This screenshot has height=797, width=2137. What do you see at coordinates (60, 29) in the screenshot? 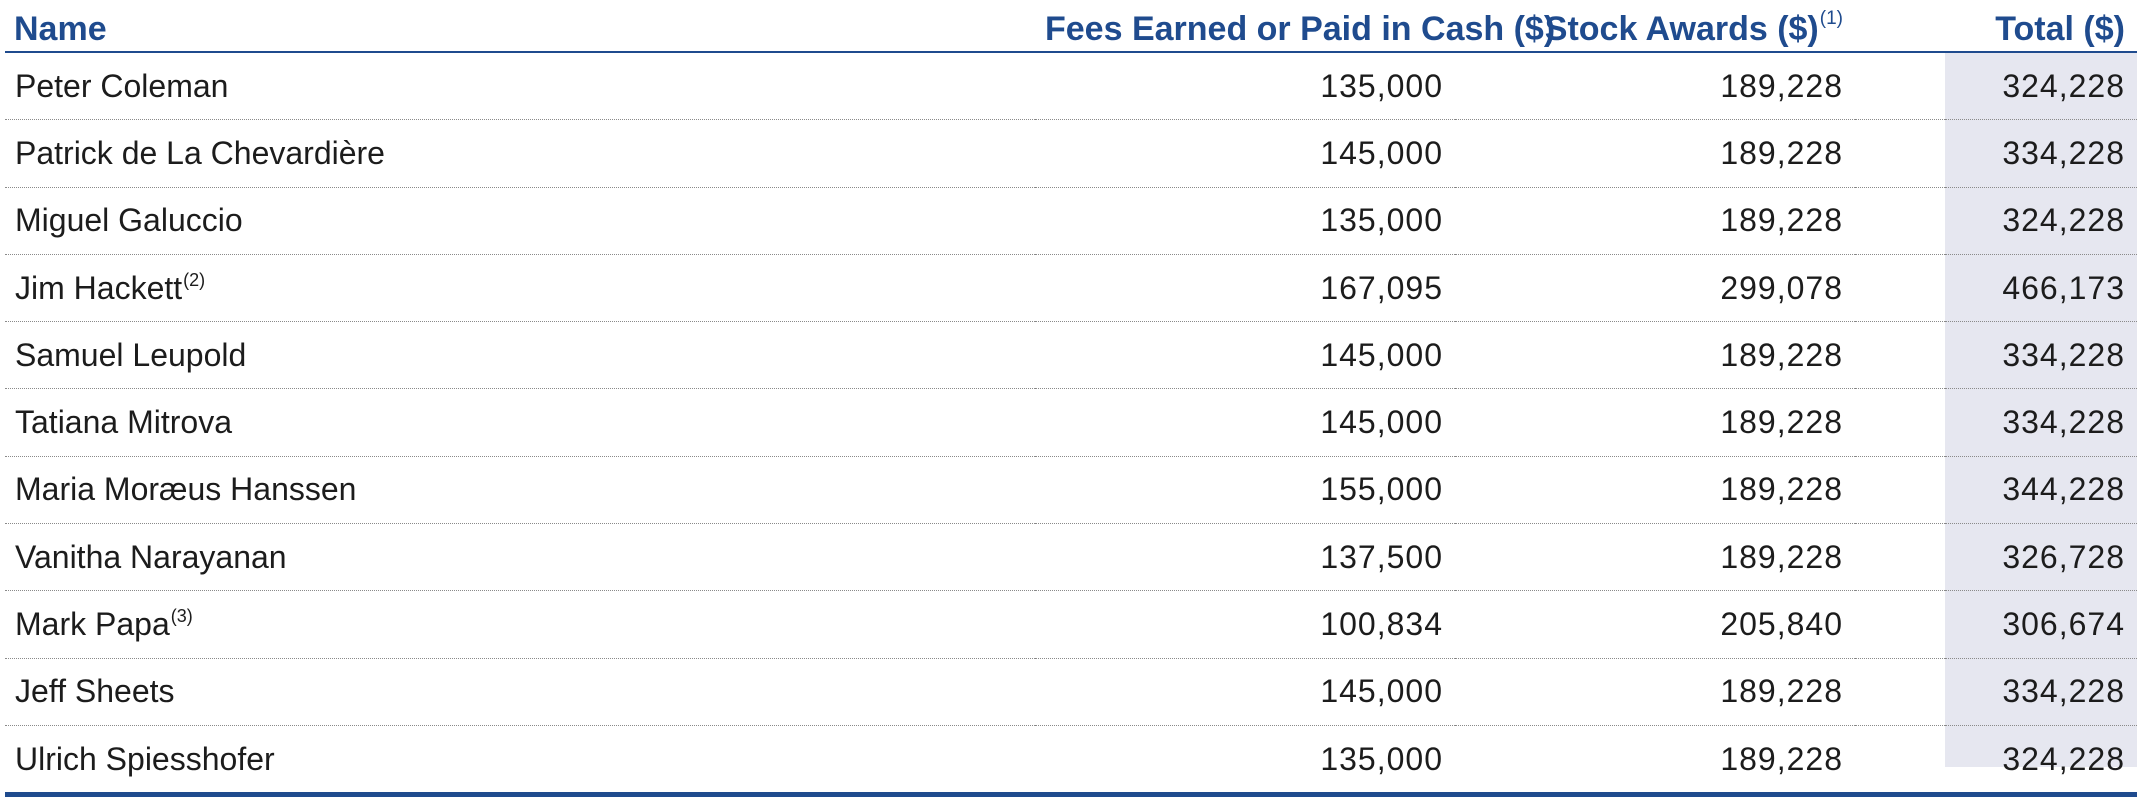
I see `header-name-label: Name` at bounding box center [60, 29].